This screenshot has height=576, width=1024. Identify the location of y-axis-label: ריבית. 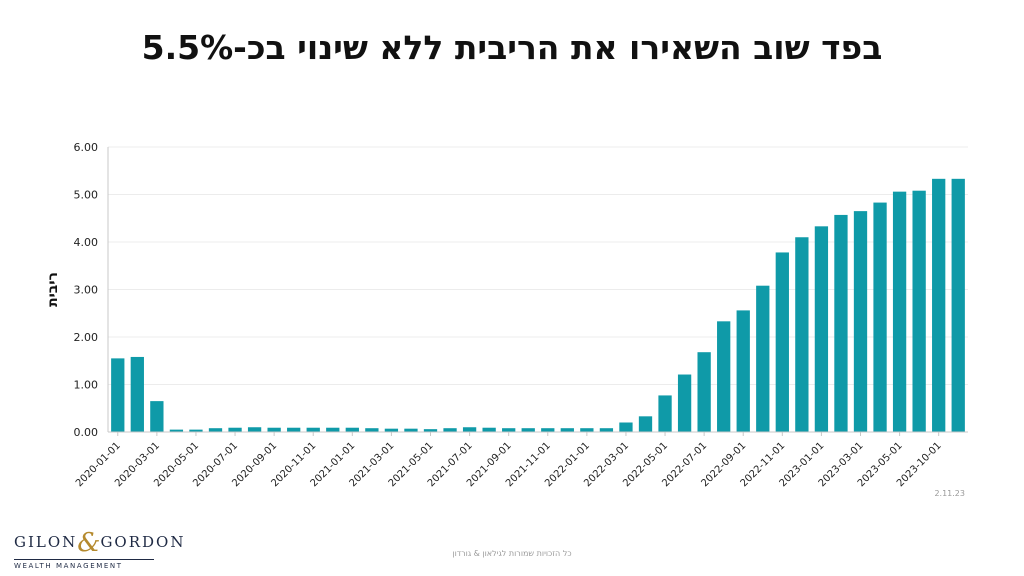
(53, 289).